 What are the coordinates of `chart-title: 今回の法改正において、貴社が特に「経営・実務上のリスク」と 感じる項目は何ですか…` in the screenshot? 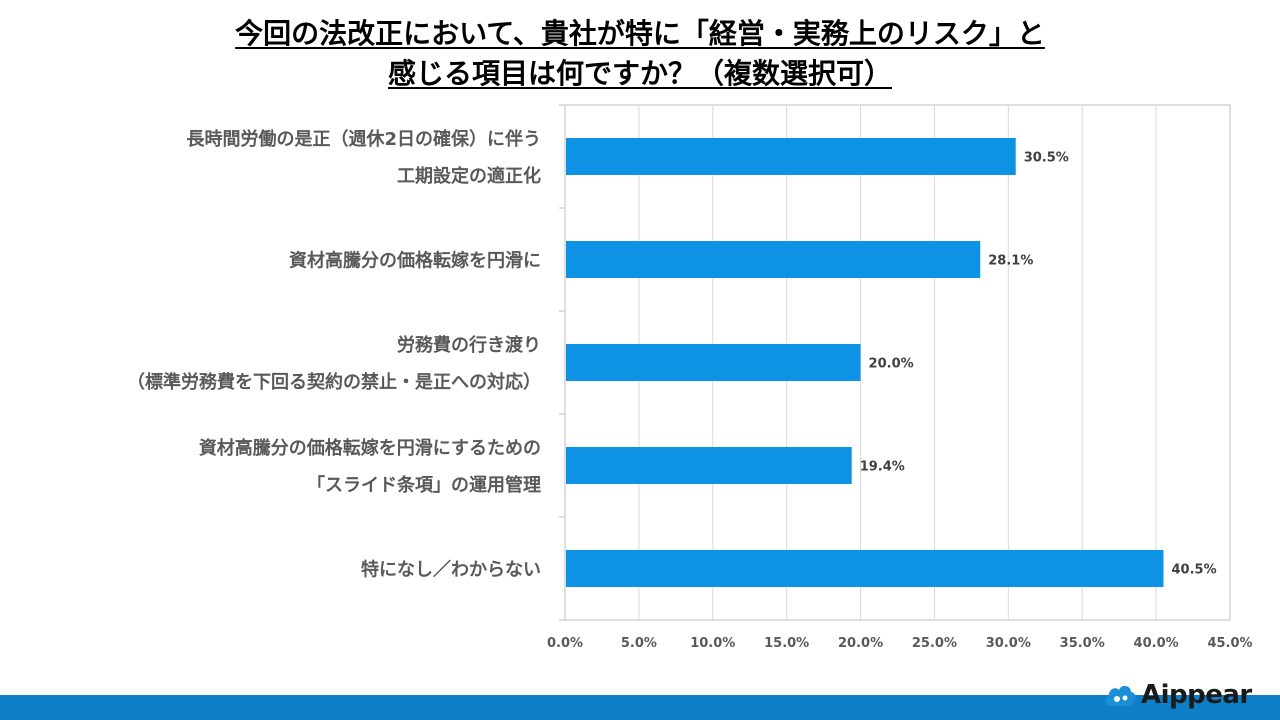 It's located at (640, 54).